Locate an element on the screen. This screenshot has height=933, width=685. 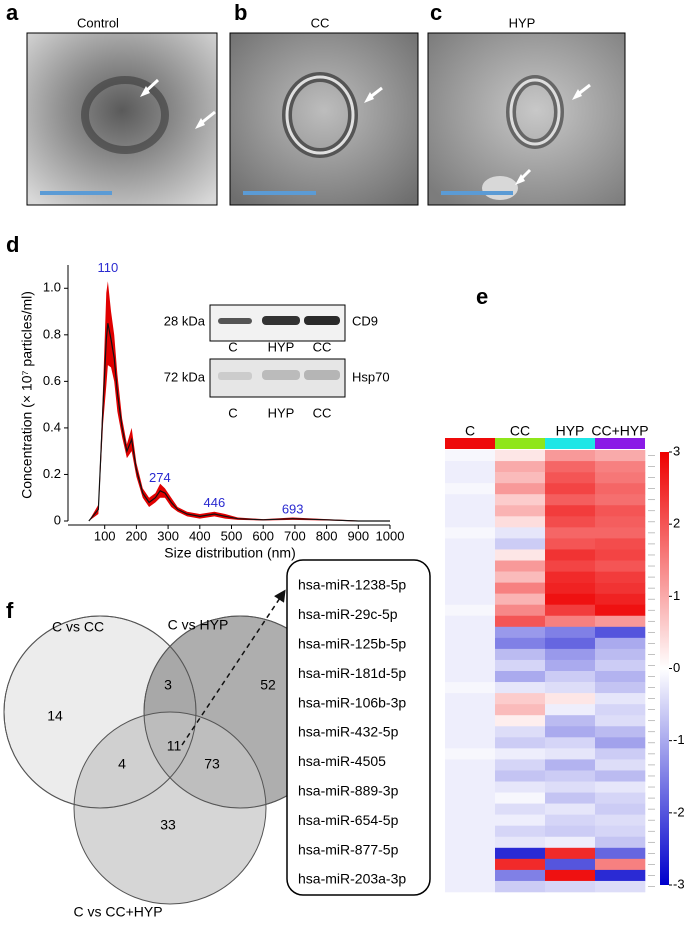
set-label: C vs CC+HYP is located at coordinates (117, 912).